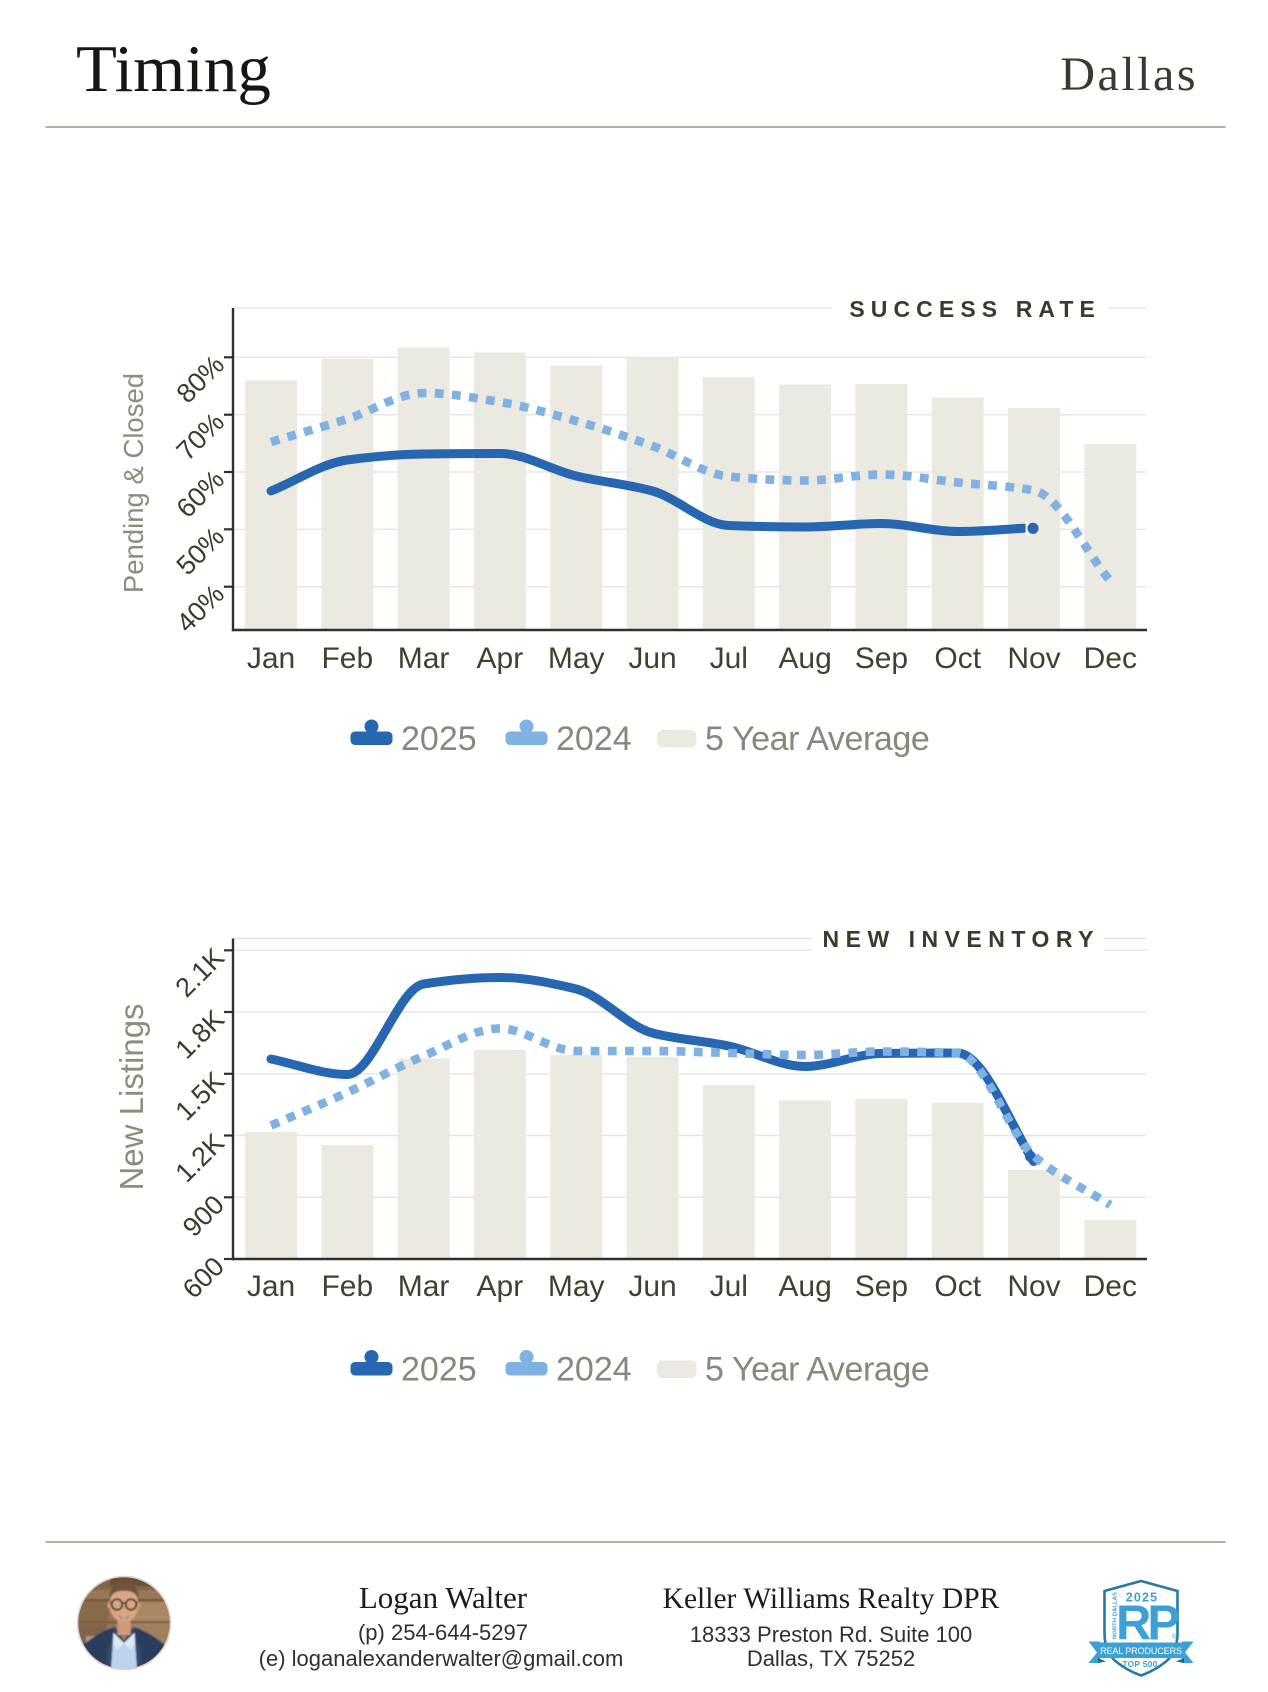  Describe the element at coordinates (831, 1599) in the screenshot. I see `svg-text: Keller Williams Realty DPR` at that location.